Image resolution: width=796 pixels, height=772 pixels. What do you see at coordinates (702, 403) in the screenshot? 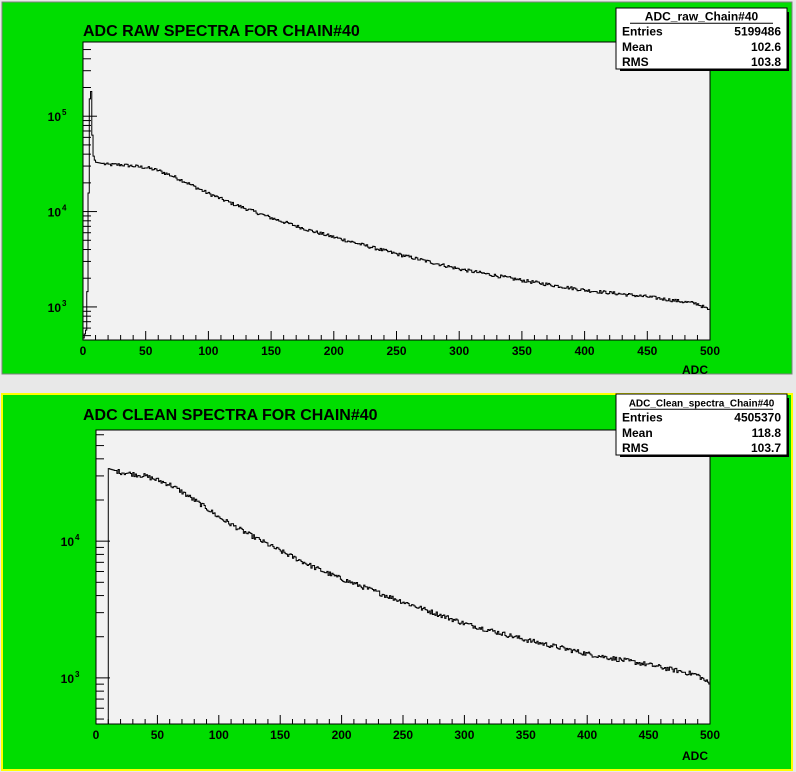
I see `stats-box-name: ADC_Clean_spectra_Chain#40` at bounding box center [702, 403].